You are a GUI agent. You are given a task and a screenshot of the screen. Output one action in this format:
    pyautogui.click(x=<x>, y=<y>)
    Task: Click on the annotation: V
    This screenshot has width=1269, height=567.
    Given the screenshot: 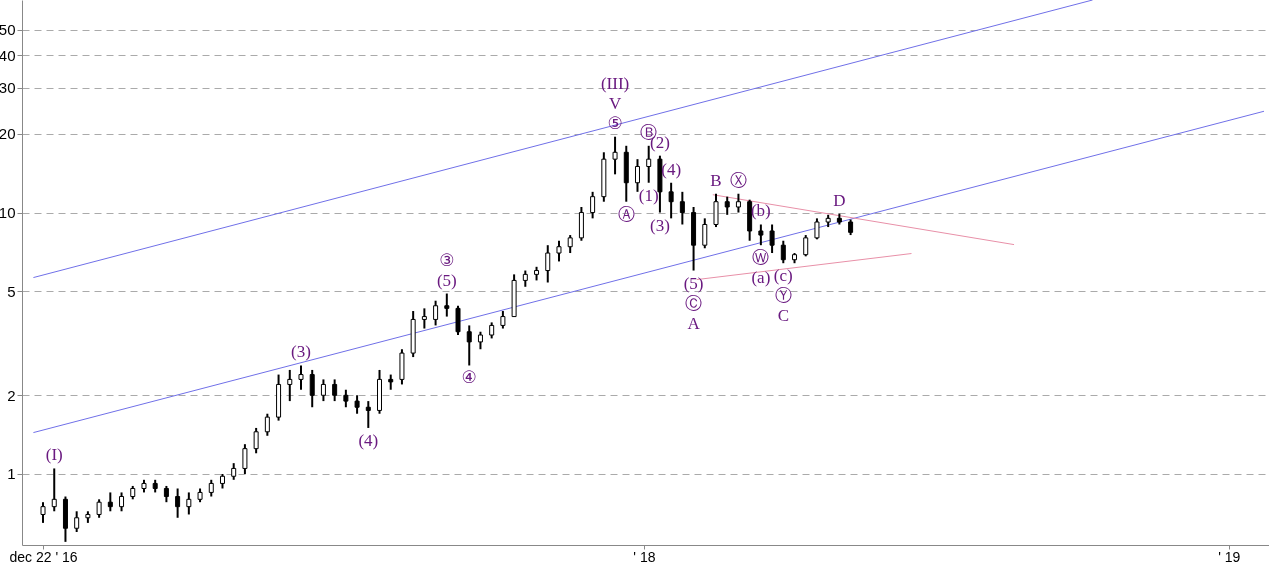 What is the action you would take?
    pyautogui.click(x=615, y=103)
    